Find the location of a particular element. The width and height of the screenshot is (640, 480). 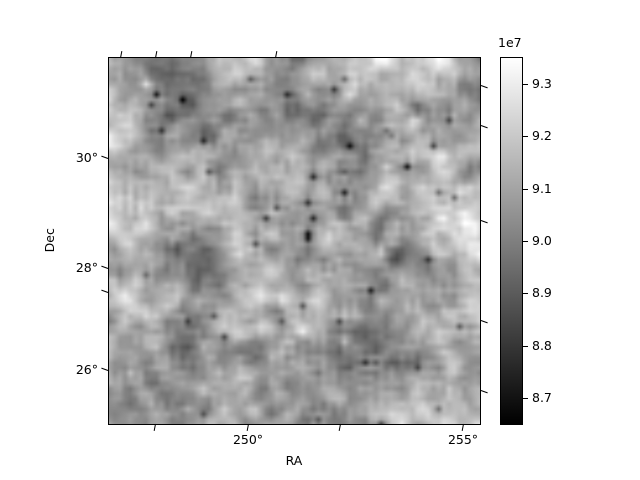

x-axis-label: RA is located at coordinates (294, 460).